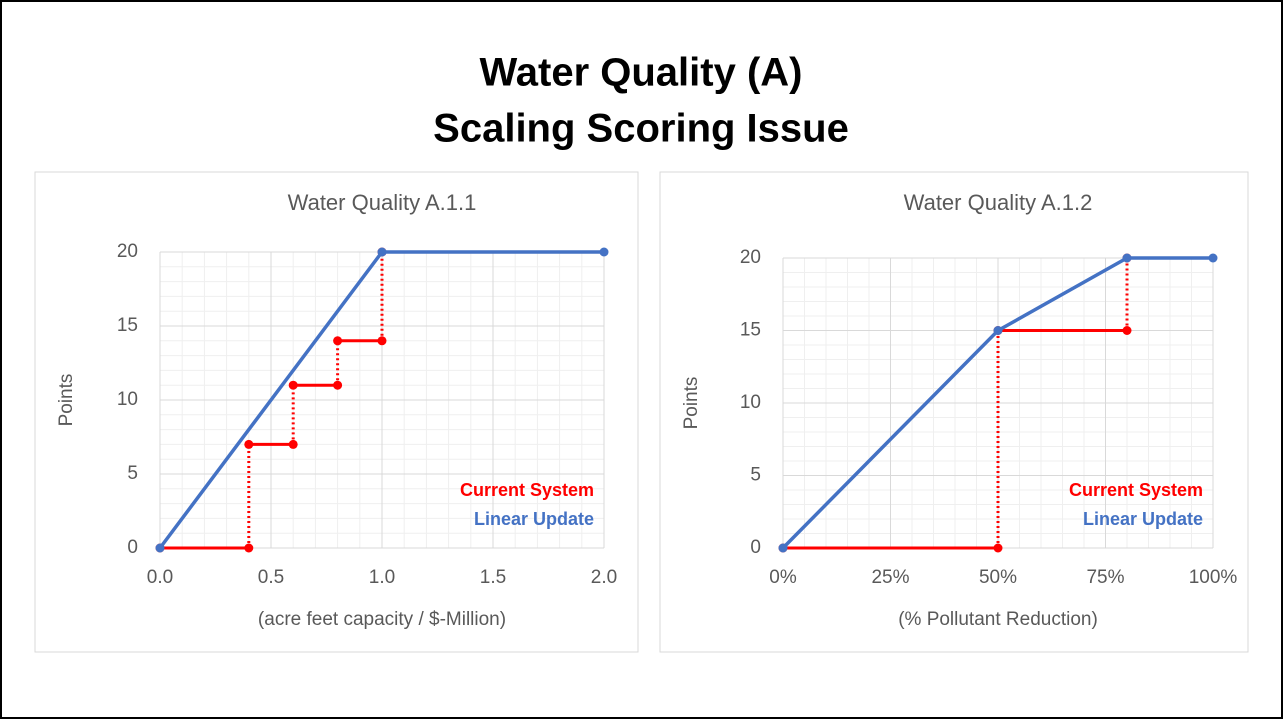 This screenshot has width=1283, height=719. Describe the element at coordinates (641, 73) in the screenshot. I see `slide-title: Water Quality (A)` at that location.